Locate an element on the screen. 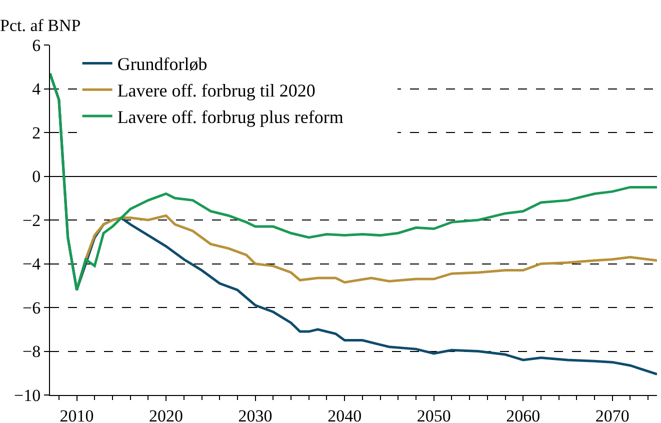  y-tick-label: 0 is located at coordinates (36, 176).